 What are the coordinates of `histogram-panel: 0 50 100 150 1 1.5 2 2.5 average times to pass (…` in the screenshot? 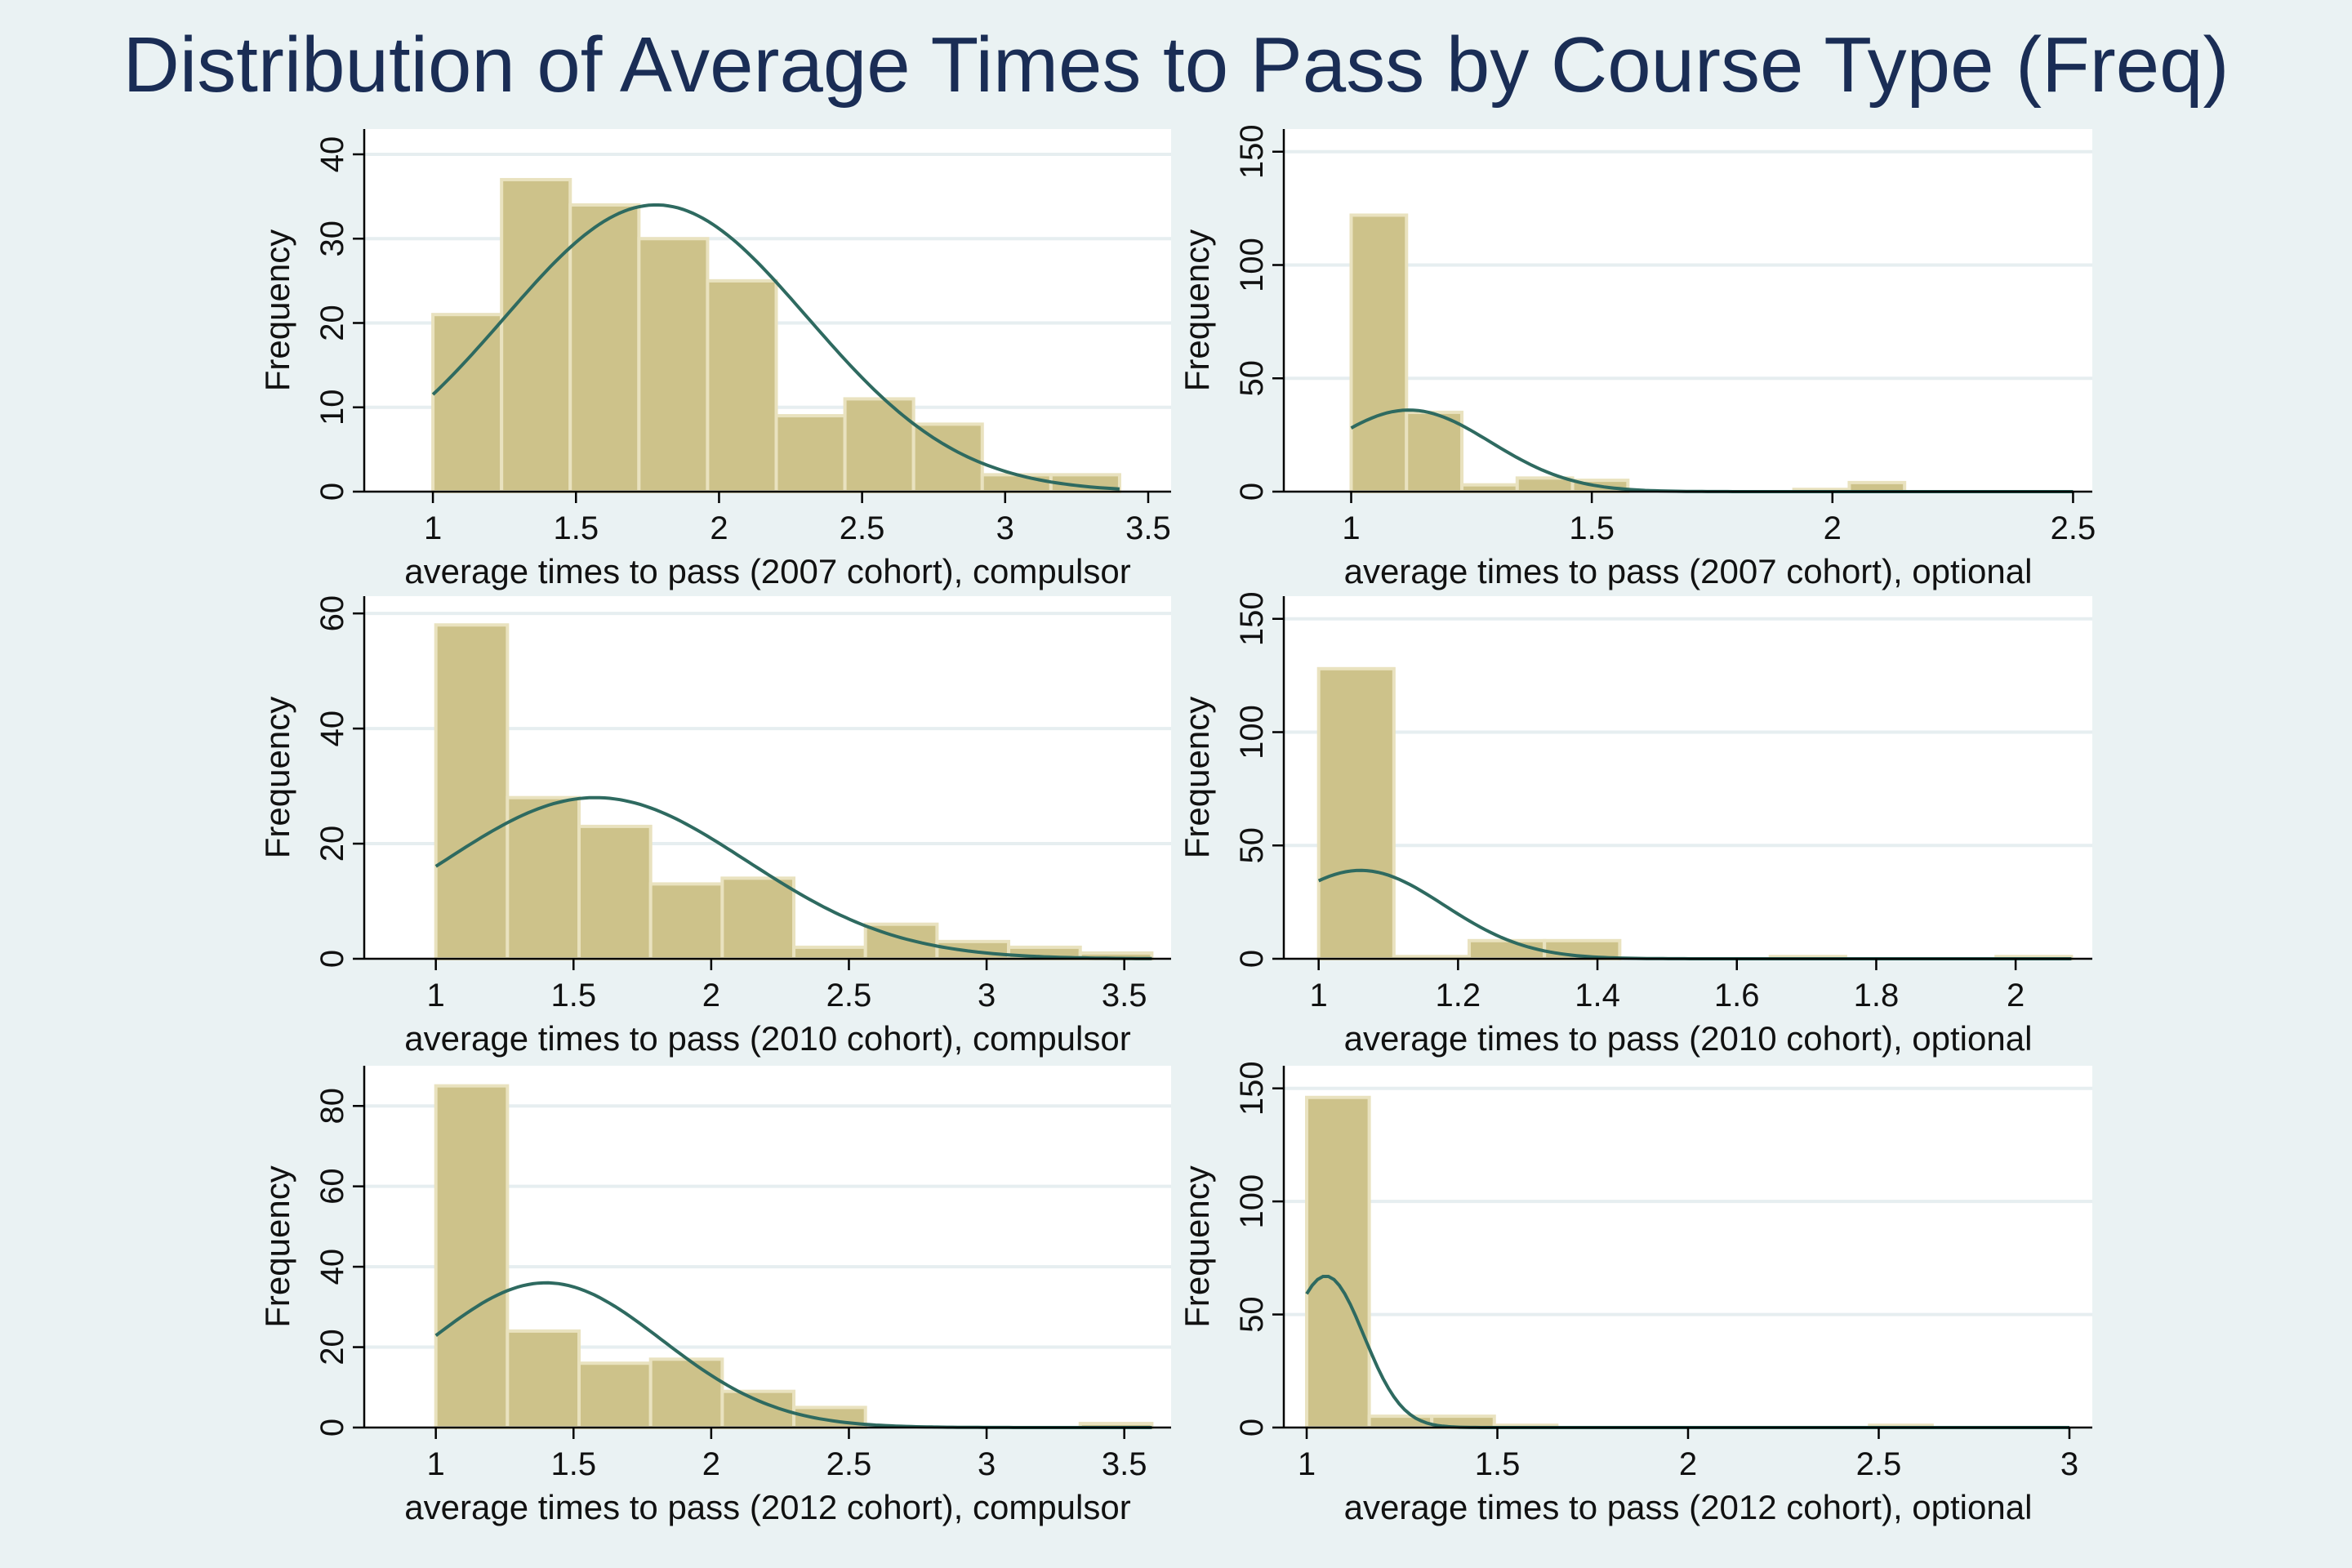 It's located at (1637, 357).